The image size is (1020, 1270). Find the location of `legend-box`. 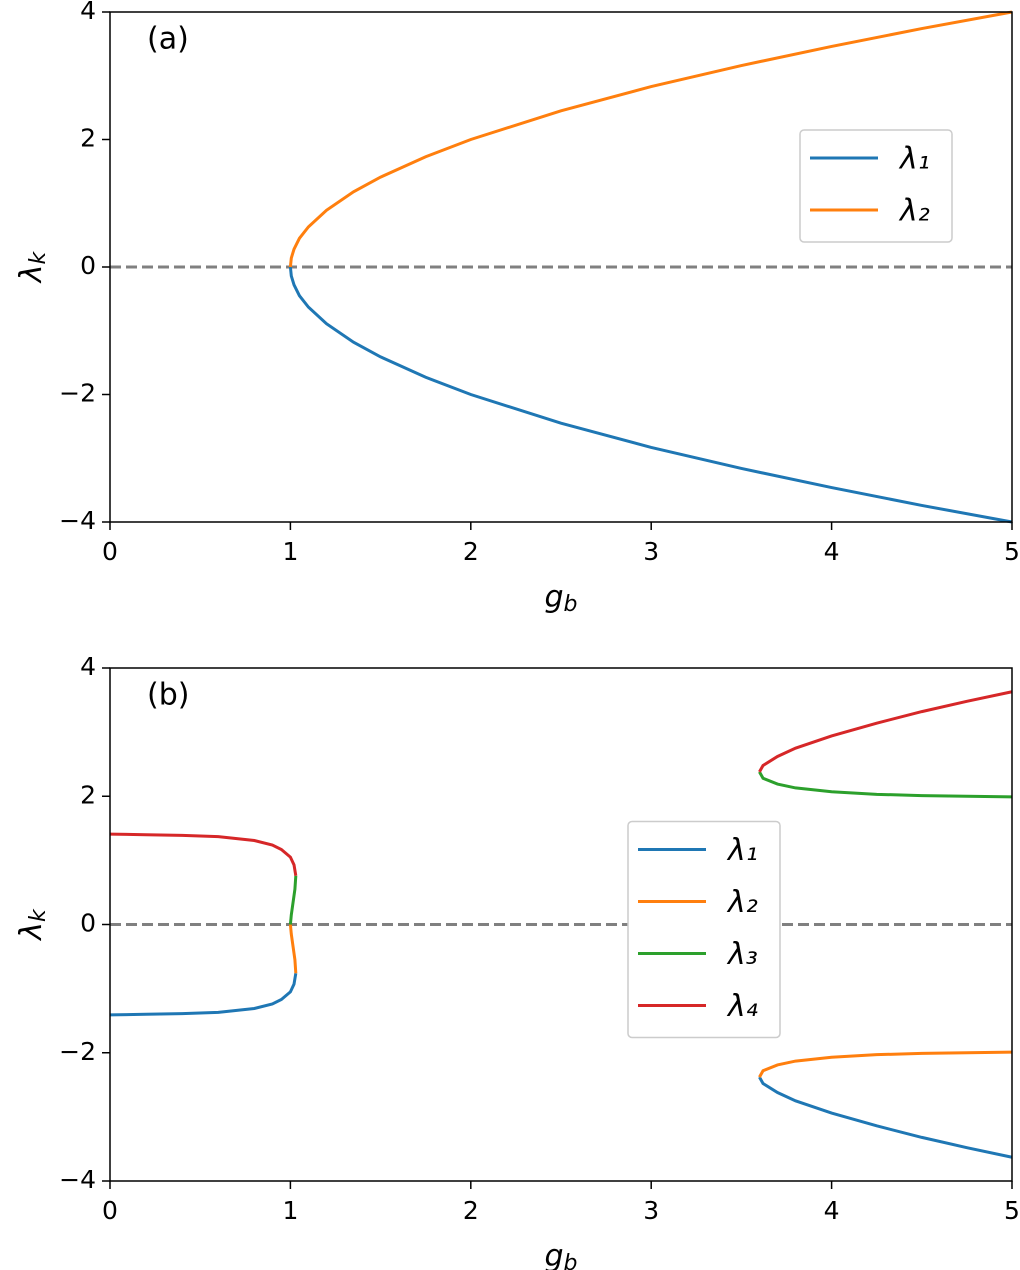

legend-box is located at coordinates (704, 929).